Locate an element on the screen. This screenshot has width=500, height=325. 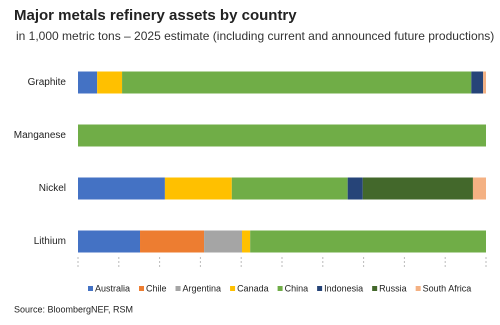
chart-title: Major metals refinery assets by country is located at coordinates (155, 15).